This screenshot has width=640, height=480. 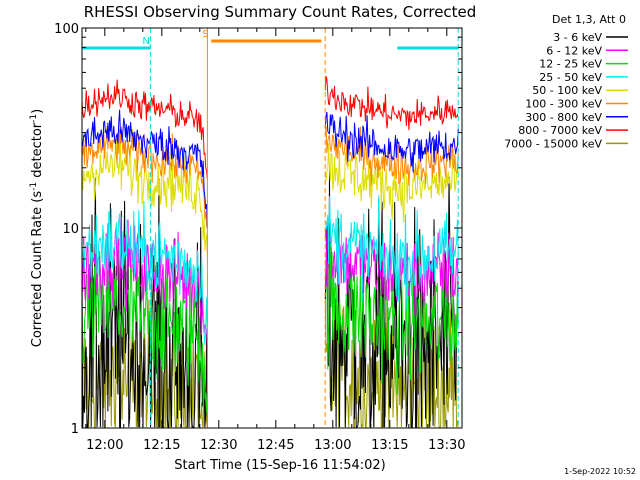 What do you see at coordinates (34, 186) in the screenshot?
I see `y-axis-label-sup1: -1` at bounding box center [34, 186].